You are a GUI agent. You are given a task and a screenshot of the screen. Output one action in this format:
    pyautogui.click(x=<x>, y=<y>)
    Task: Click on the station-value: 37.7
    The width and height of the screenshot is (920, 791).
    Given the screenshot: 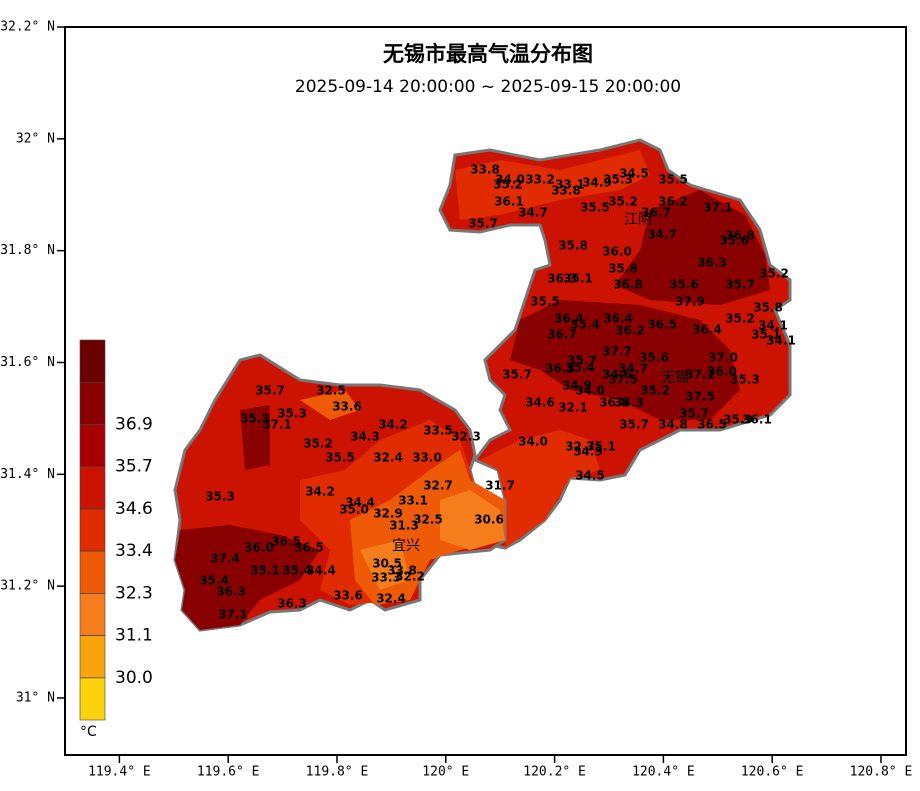 What is the action you would take?
    pyautogui.click(x=617, y=352)
    